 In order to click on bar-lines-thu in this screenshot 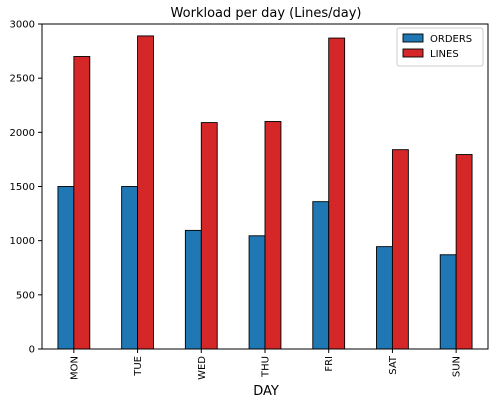, I will do `click(273, 235)`.